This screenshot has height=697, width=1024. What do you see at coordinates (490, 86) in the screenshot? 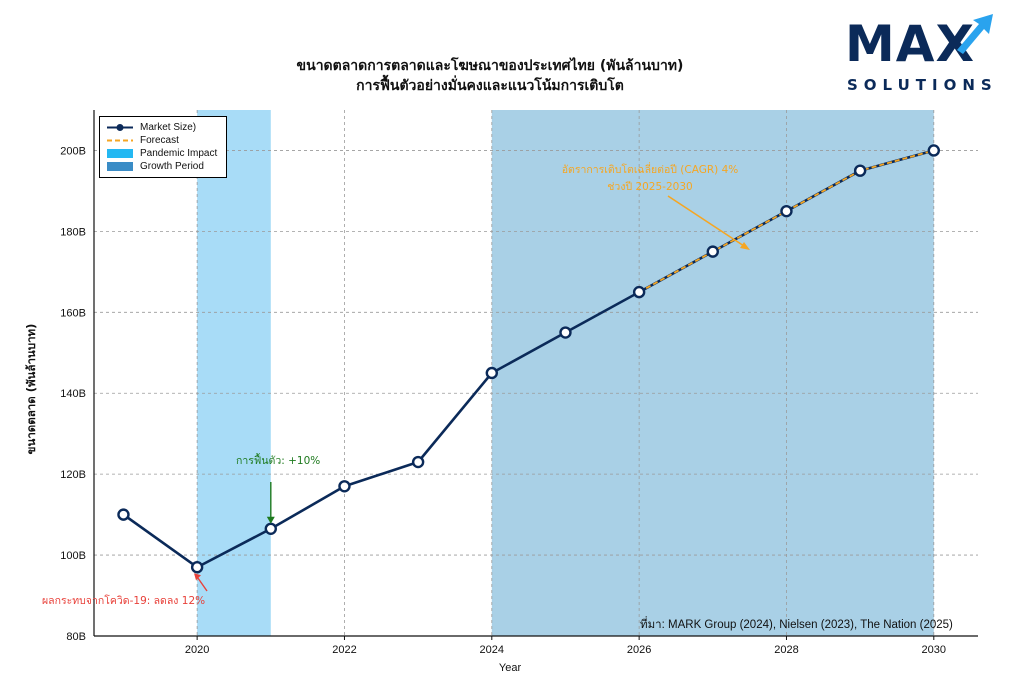
I see `chart-title-line2: การฟื้นตัวอย่างมั่นคงและแนวโน้มการเติบโต` at bounding box center [490, 86].